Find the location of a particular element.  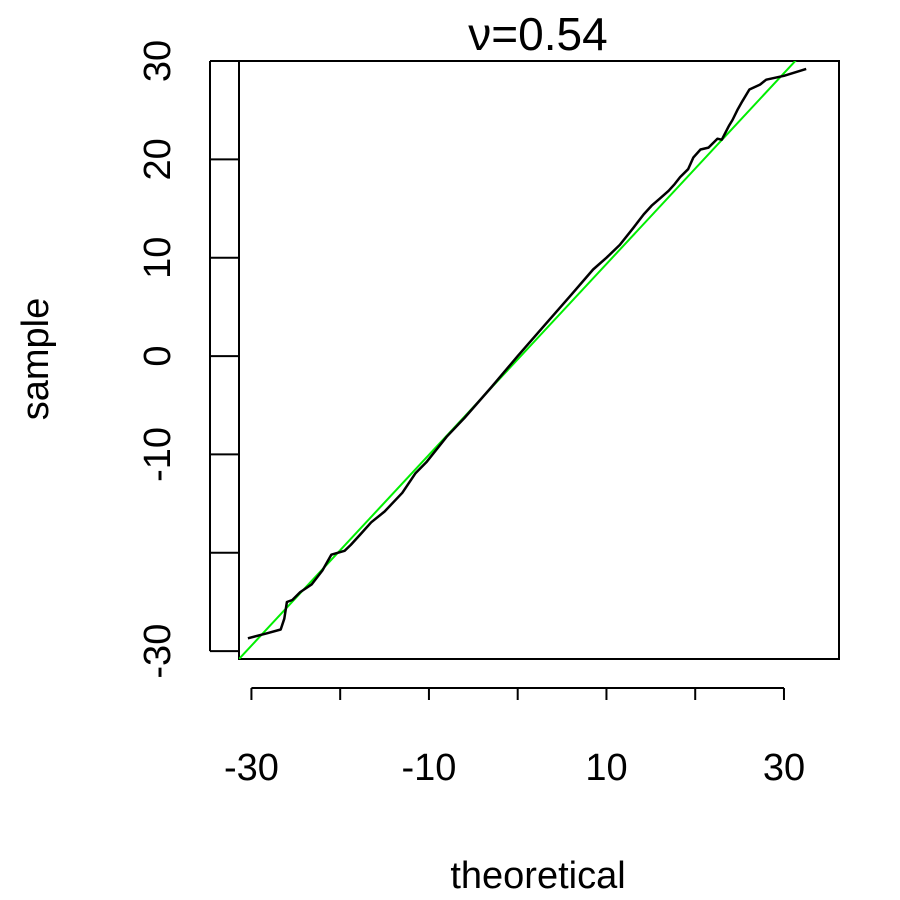

y-tick-label: 30 is located at coordinates (158, 61).